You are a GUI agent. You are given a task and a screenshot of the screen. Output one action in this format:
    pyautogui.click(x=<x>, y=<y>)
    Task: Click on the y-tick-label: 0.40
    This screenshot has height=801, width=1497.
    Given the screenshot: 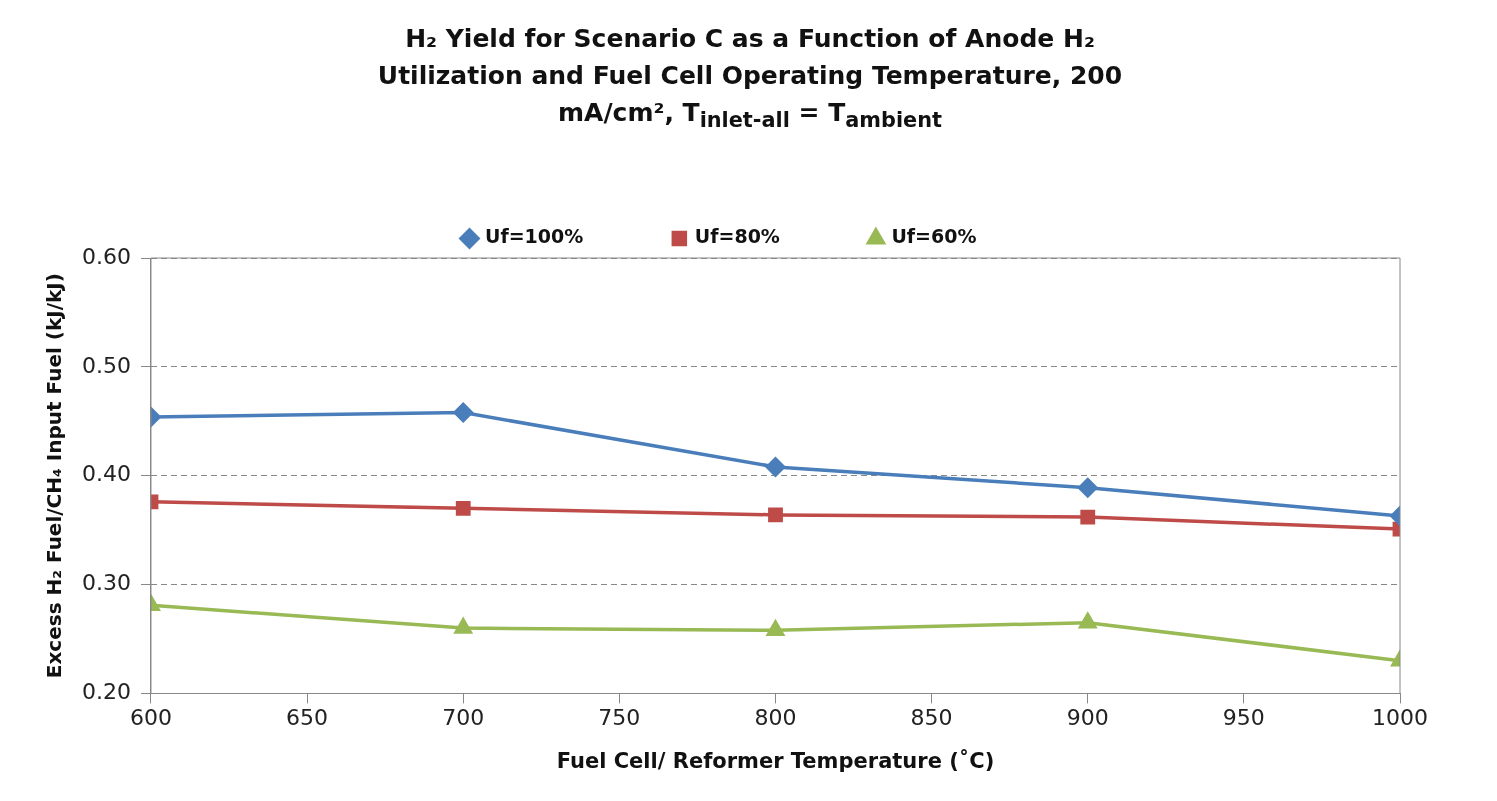 What is the action you would take?
    pyautogui.click(x=106, y=474)
    